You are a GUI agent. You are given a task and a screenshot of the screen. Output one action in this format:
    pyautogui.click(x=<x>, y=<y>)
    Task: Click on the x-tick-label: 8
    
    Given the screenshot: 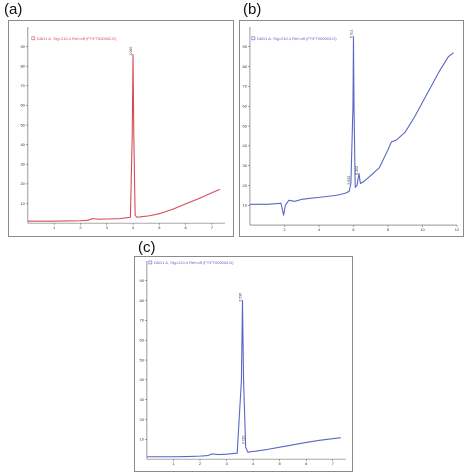 What is the action you would take?
    pyautogui.click(x=388, y=229)
    